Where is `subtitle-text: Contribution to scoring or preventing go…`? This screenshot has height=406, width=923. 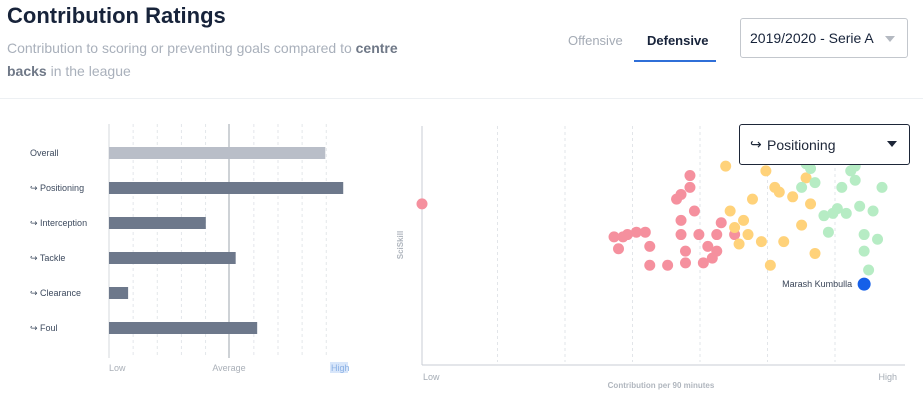 subtitle-text: Contribution to scoring or preventing go… is located at coordinates (179, 48).